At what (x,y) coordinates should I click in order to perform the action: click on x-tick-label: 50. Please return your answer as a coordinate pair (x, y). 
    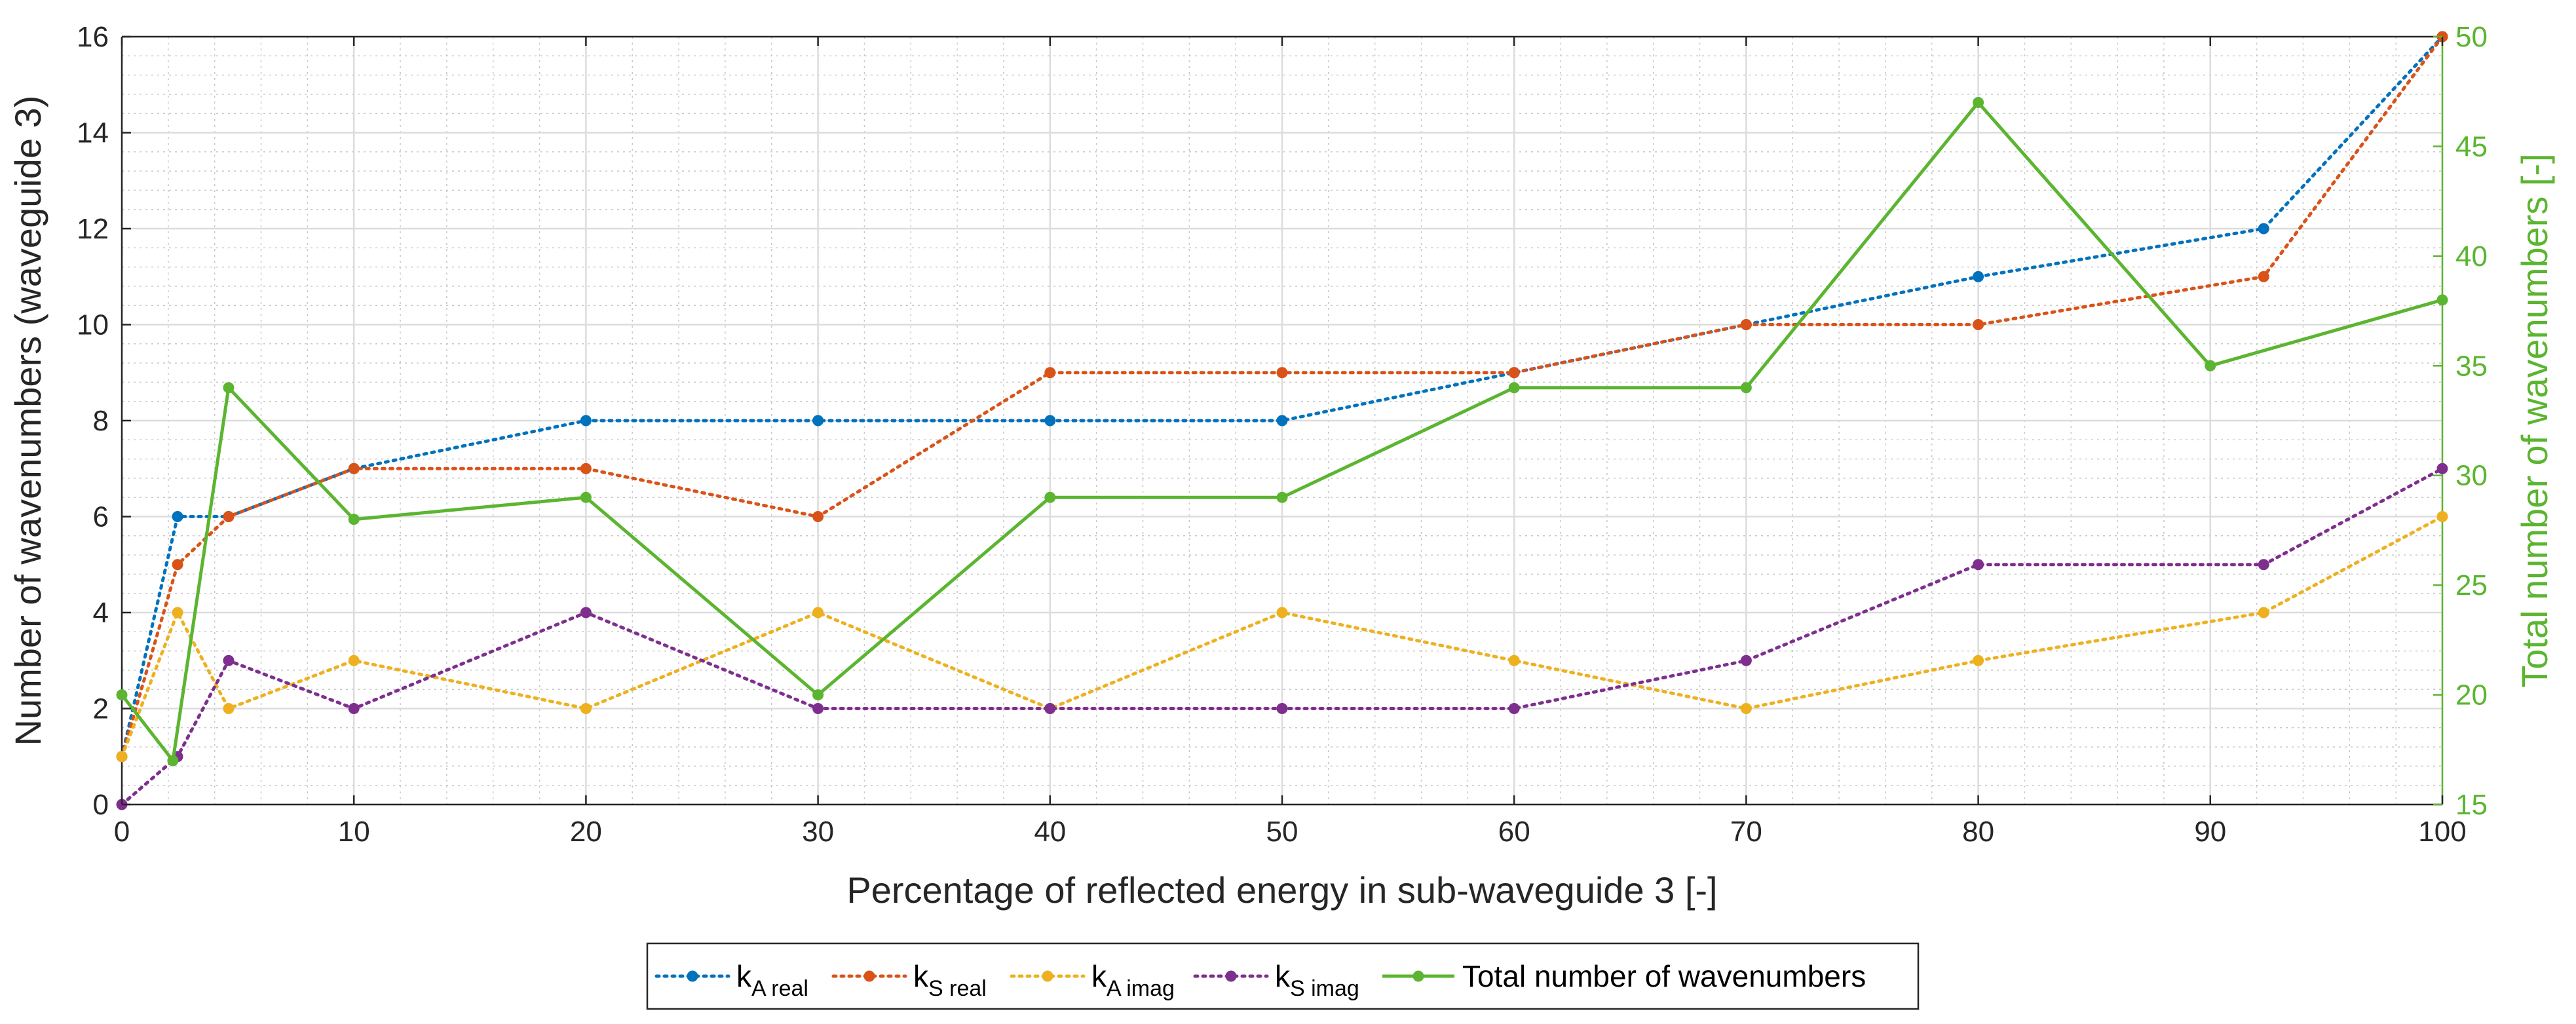
    Looking at the image, I should click on (1282, 832).